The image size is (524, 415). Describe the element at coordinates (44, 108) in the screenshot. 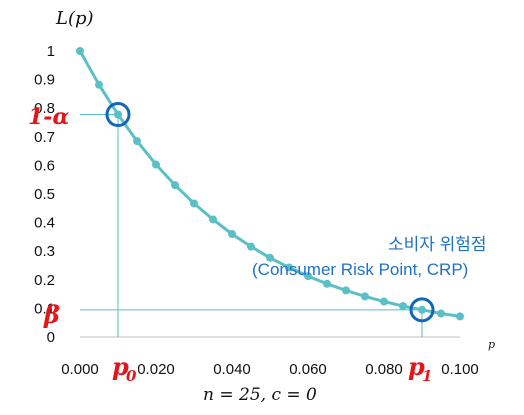

I see `y-tick-label: 0.8` at that location.